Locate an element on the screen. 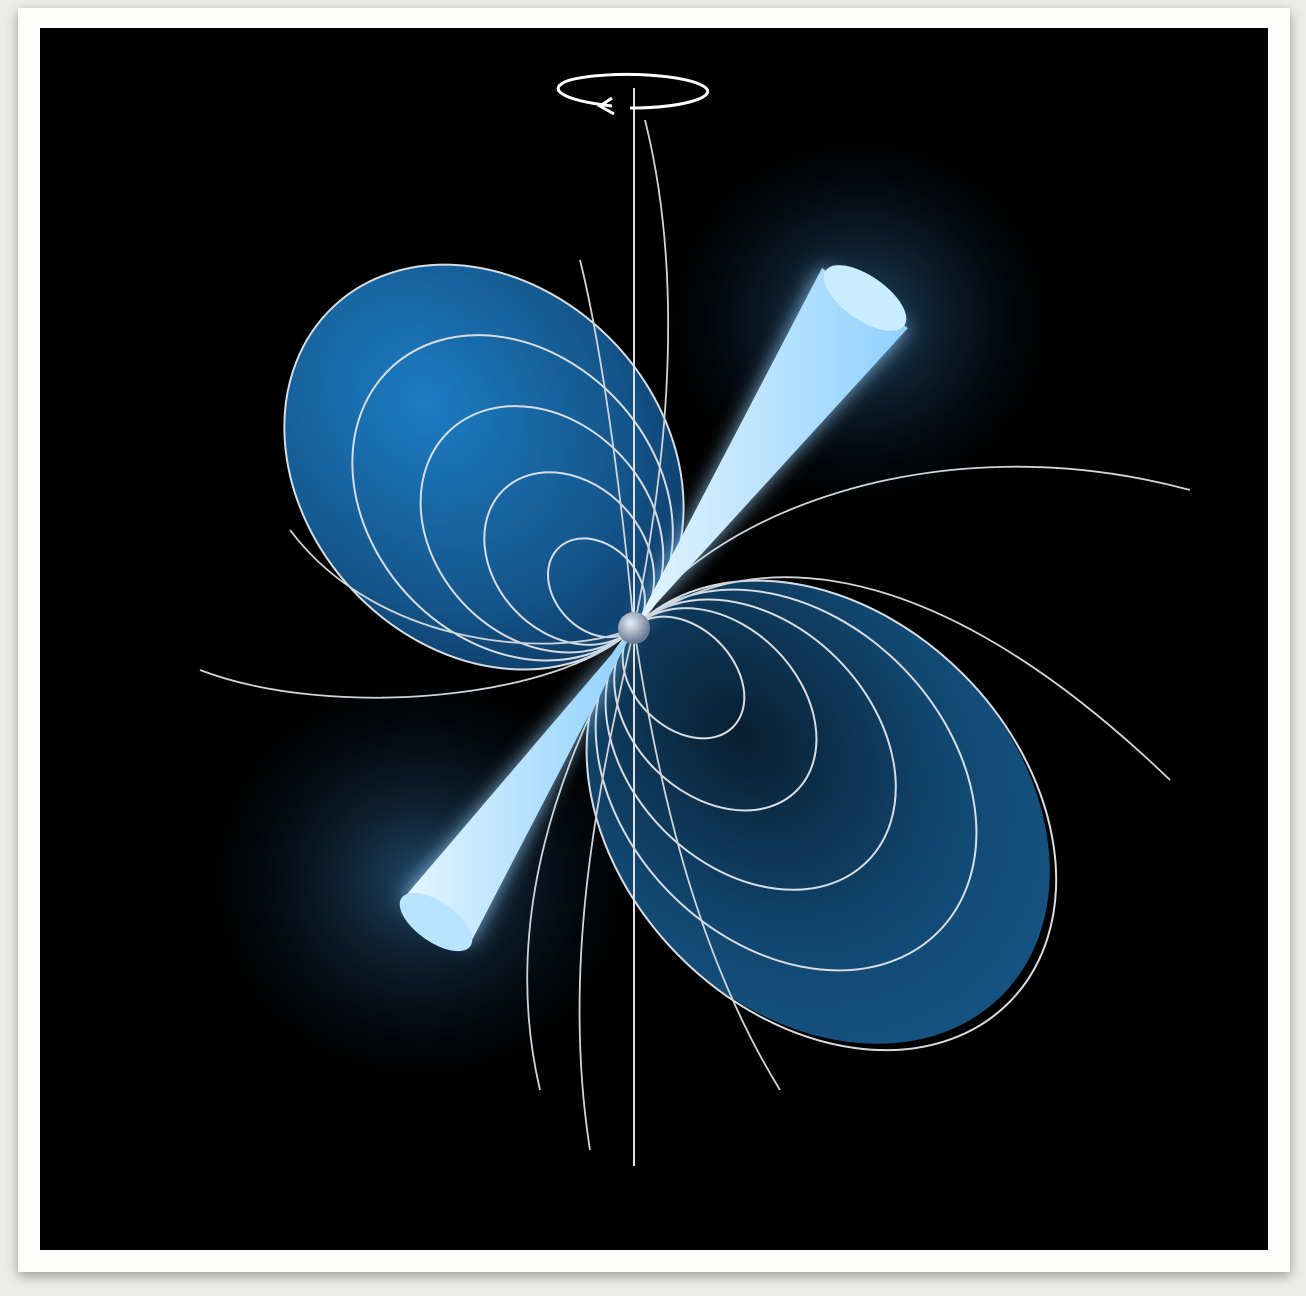  rotation-curve is located at coordinates (633, 91).